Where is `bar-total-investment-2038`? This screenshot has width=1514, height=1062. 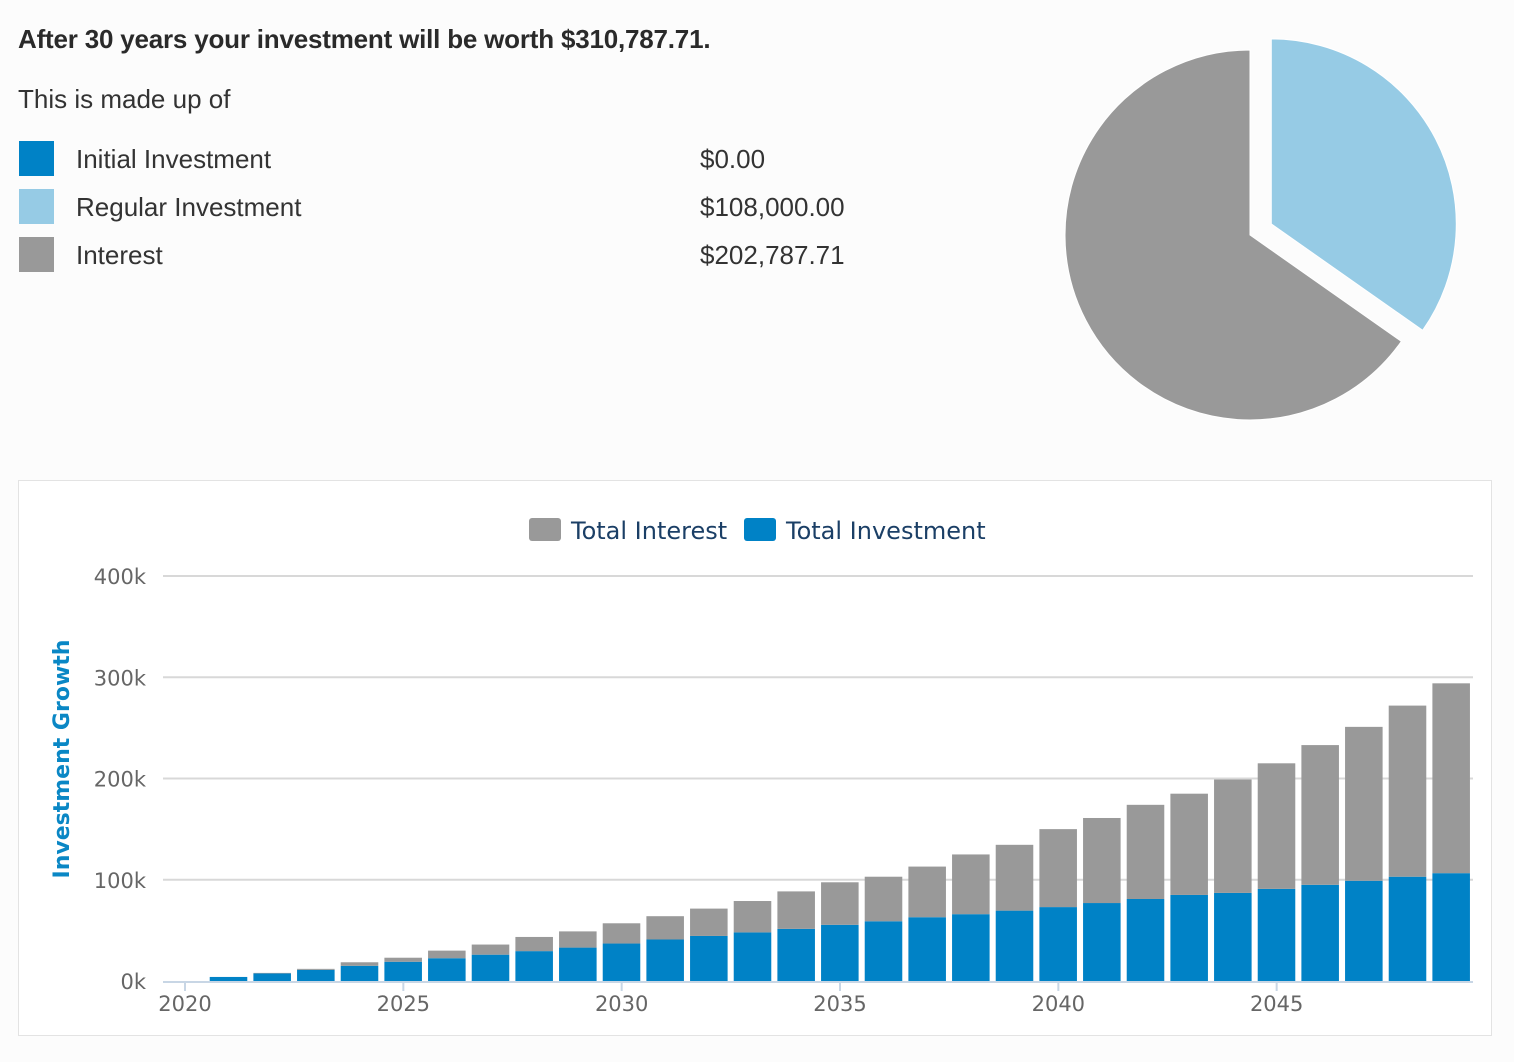 bar-total-investment-2038 is located at coordinates (971, 947).